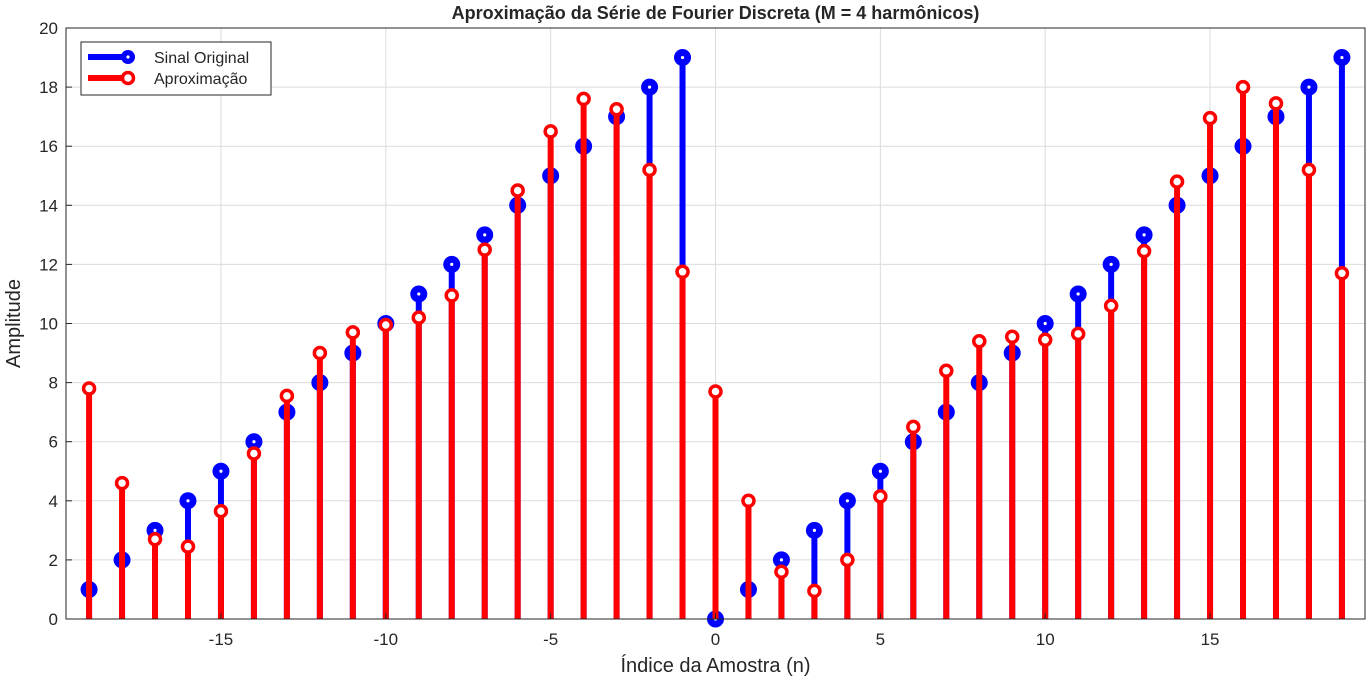  I want to click on legend-box, so click(176, 68).